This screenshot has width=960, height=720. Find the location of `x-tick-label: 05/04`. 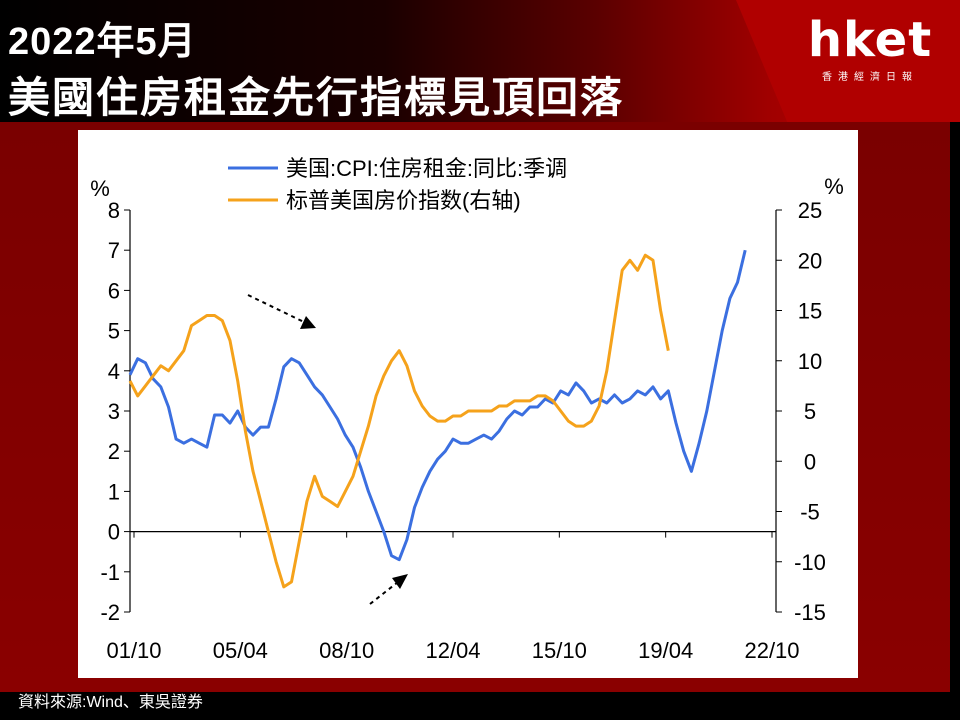

x-tick-label: 05/04 is located at coordinates (240, 650).